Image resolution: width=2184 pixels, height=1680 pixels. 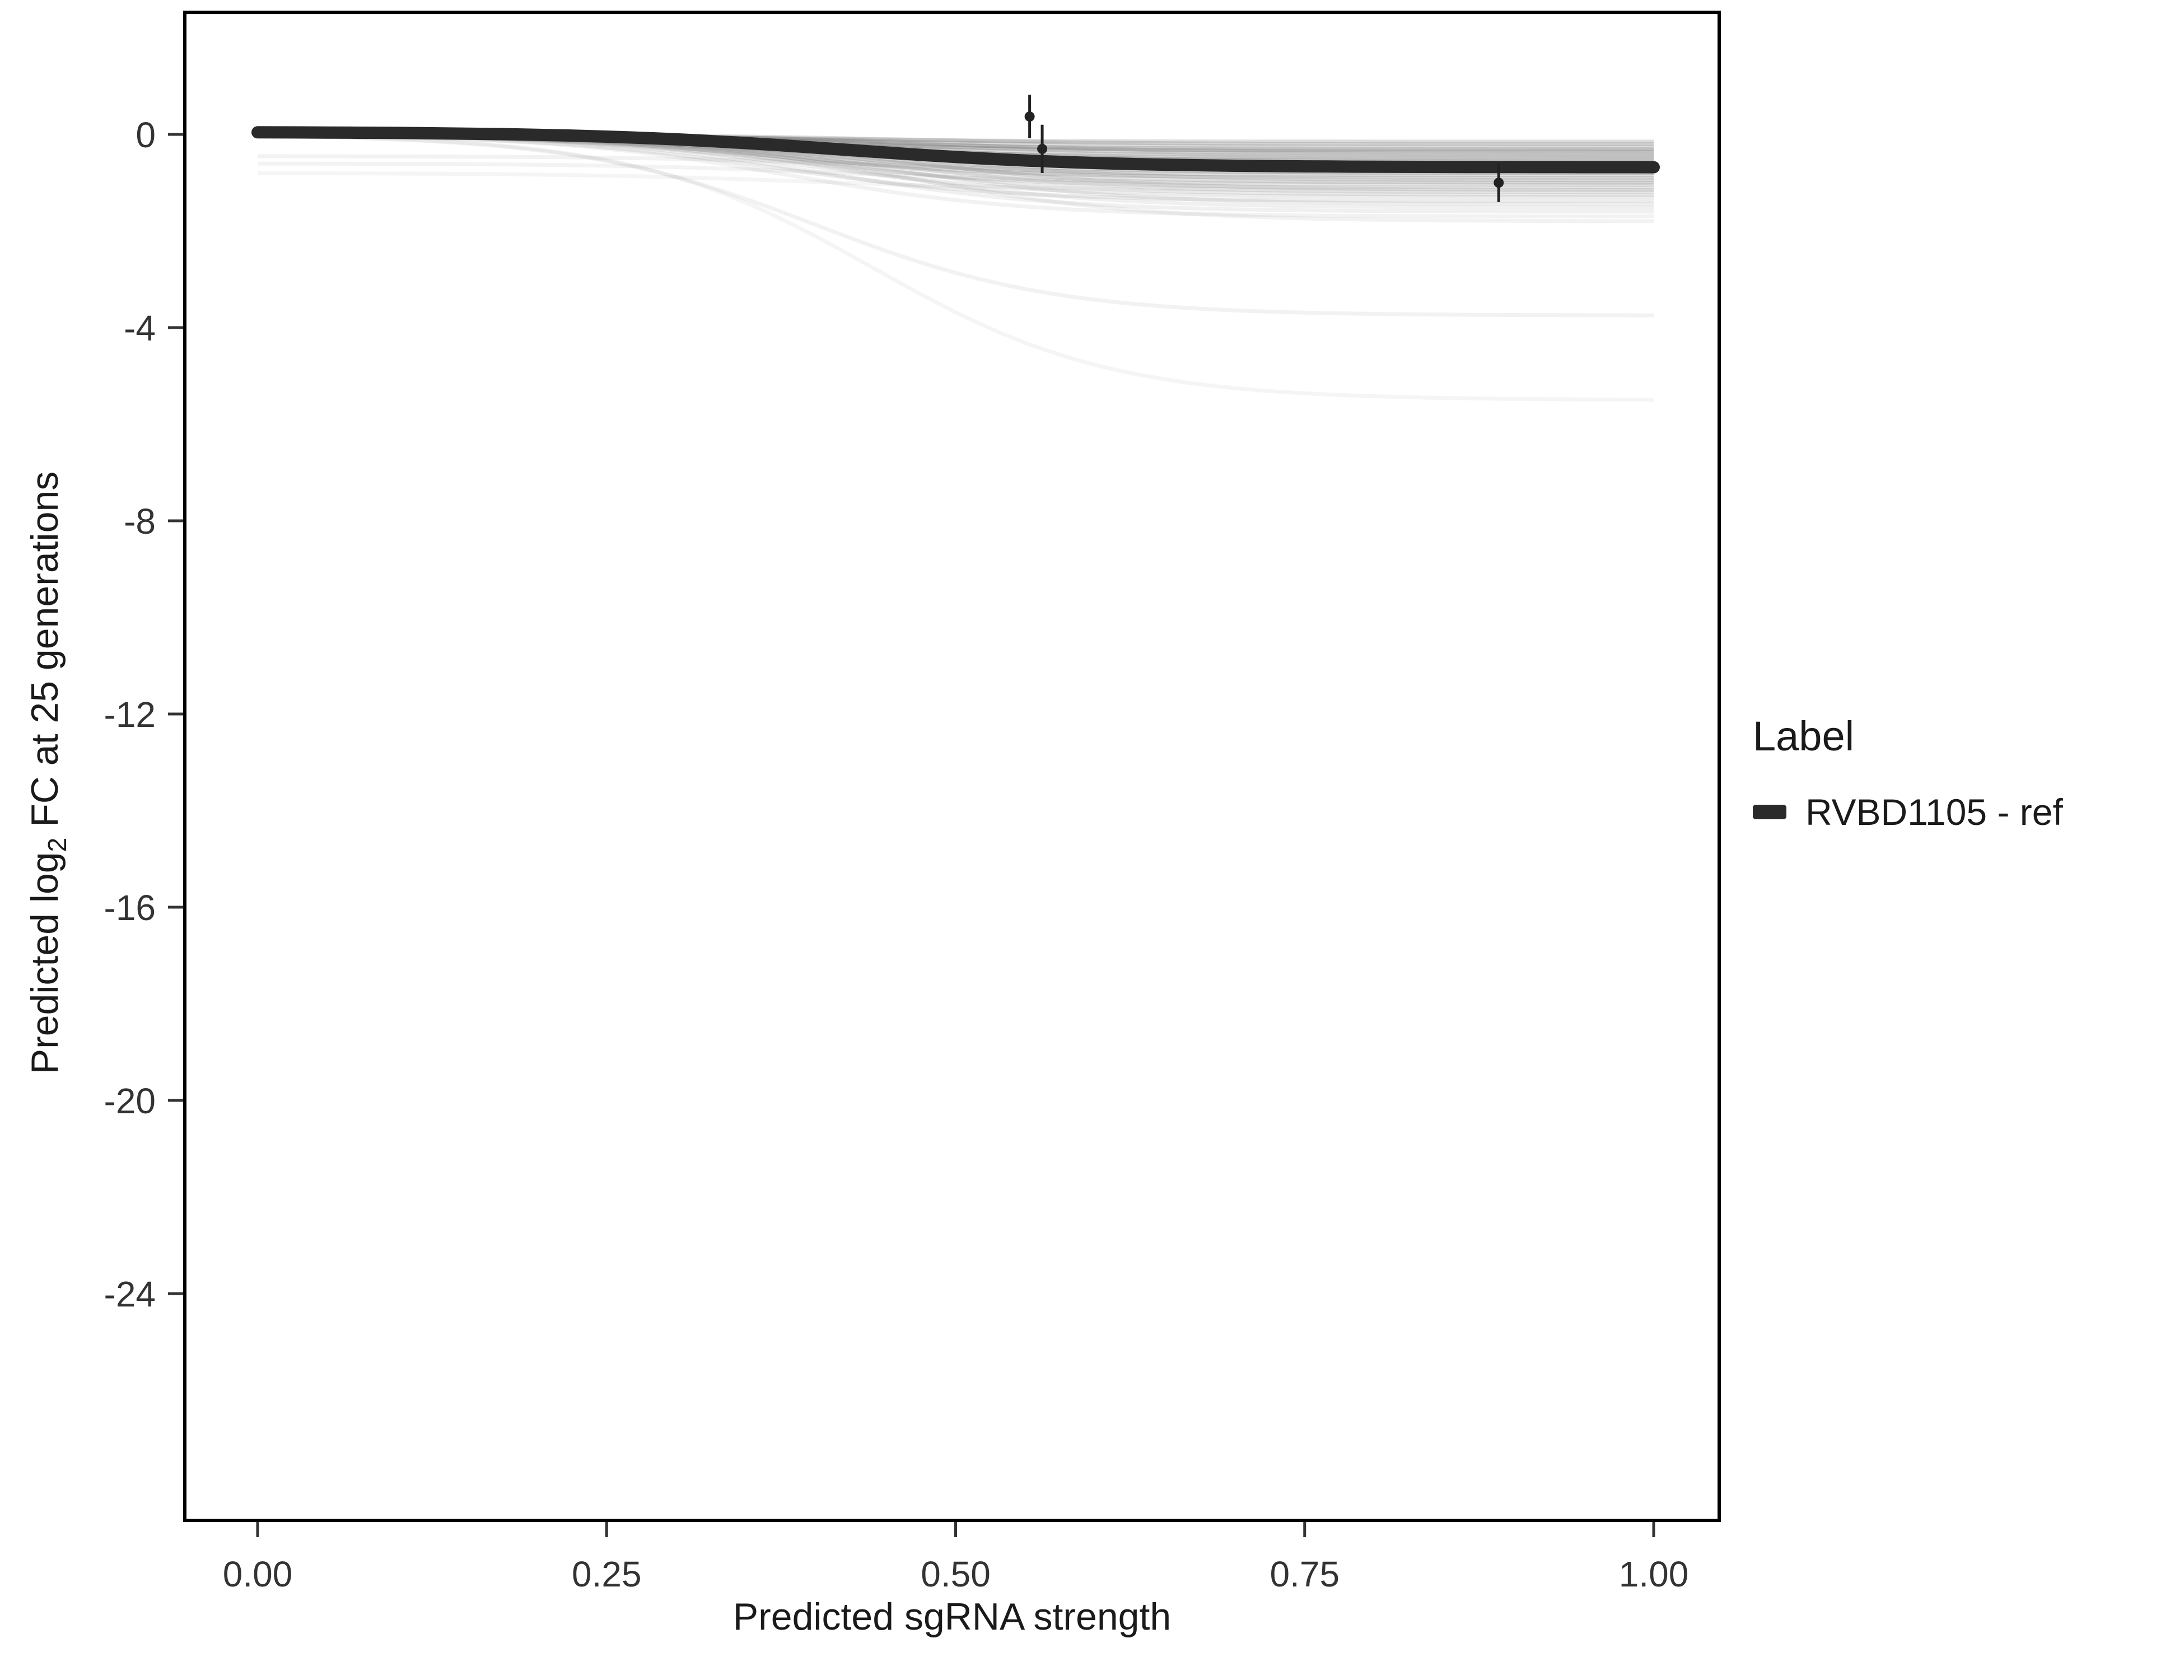 What do you see at coordinates (1770, 812) in the screenshot?
I see `legend-key-line-swatch` at bounding box center [1770, 812].